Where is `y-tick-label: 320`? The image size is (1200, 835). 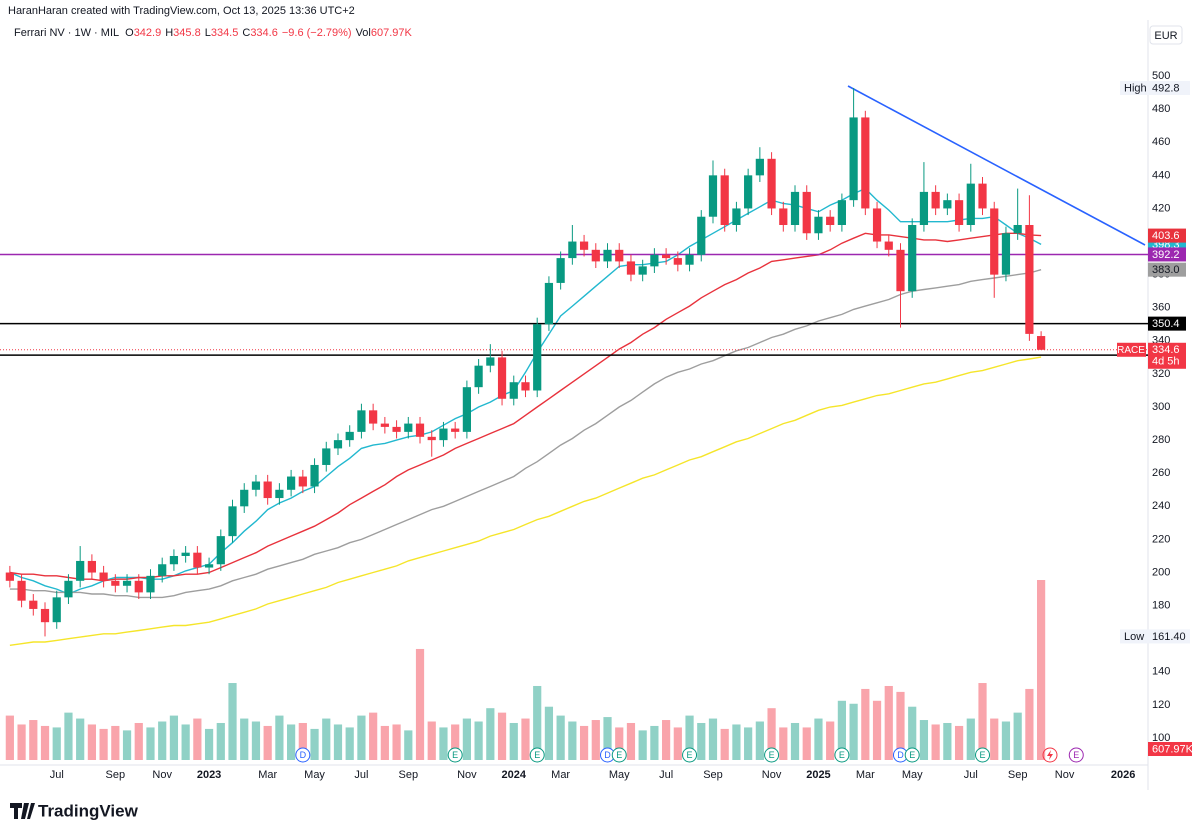
y-tick-label: 320 is located at coordinates (1161, 374).